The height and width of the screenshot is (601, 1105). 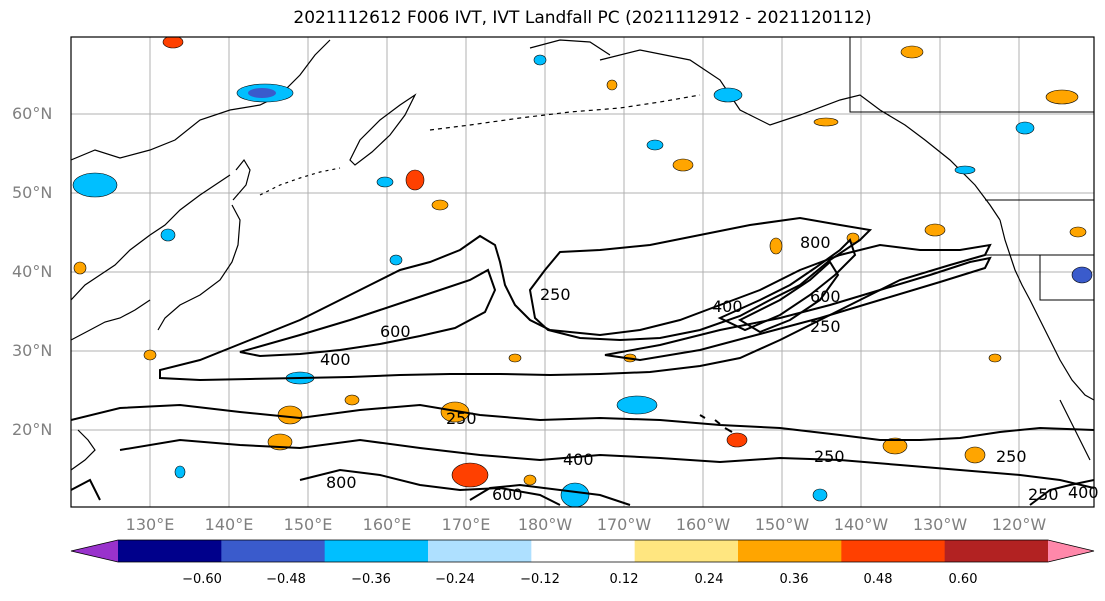 What do you see at coordinates (32, 192) in the screenshot?
I see `lat-label: 50°N` at bounding box center [32, 192].